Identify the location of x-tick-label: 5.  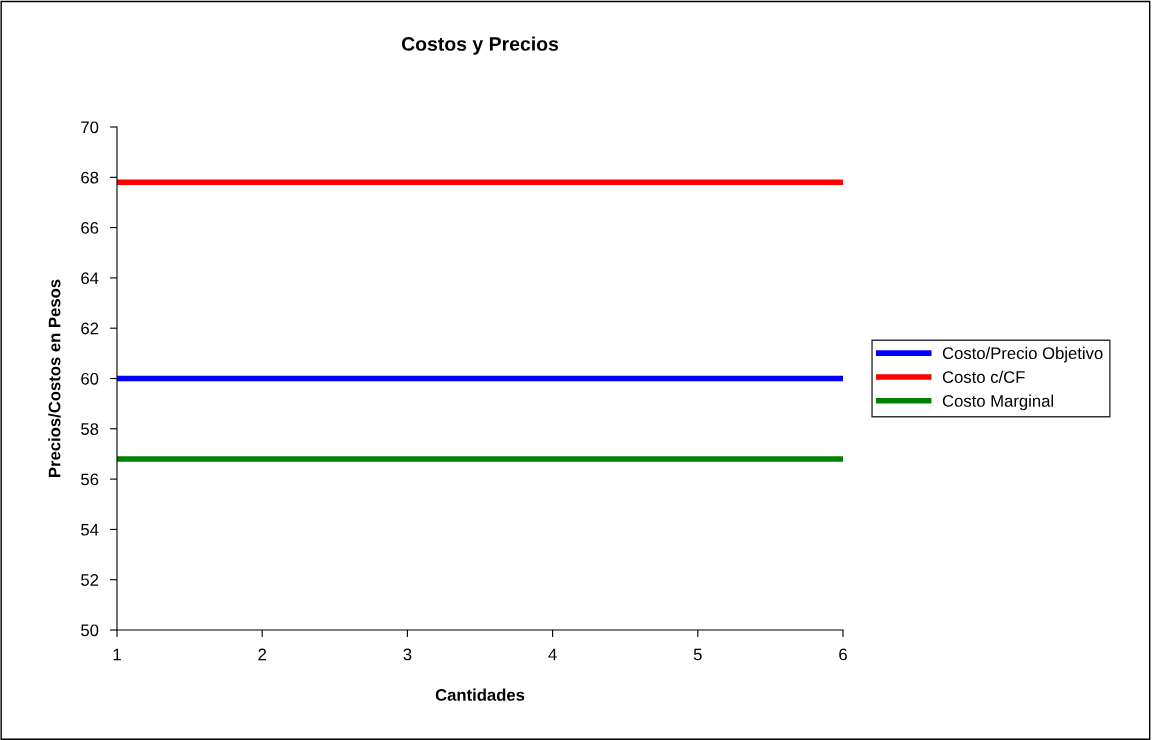
(697, 654).